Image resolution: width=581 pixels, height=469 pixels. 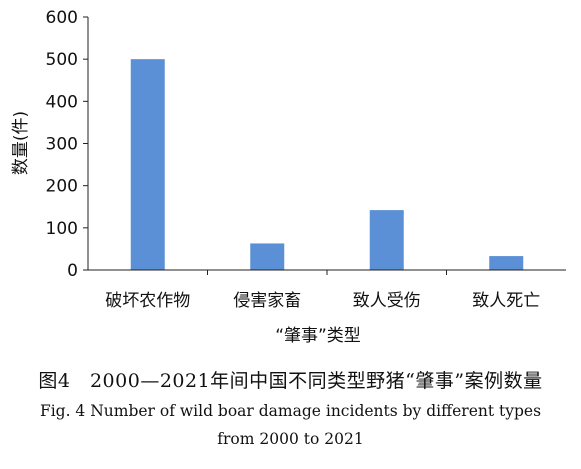 What do you see at coordinates (62, 187) in the screenshot?
I see `y-tick-label: 200` at bounding box center [62, 187].